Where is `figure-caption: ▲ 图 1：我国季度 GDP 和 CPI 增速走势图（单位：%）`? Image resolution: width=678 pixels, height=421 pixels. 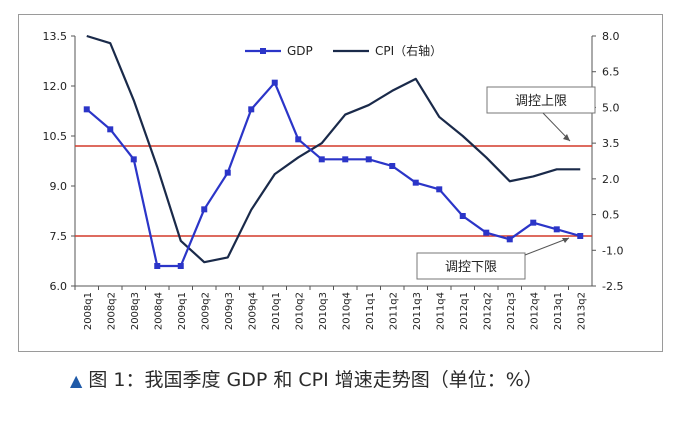 figure-caption: ▲ 图 1：我国季度 GDP 和 CPI 增速走势图（单位：%） is located at coordinates (370, 378).